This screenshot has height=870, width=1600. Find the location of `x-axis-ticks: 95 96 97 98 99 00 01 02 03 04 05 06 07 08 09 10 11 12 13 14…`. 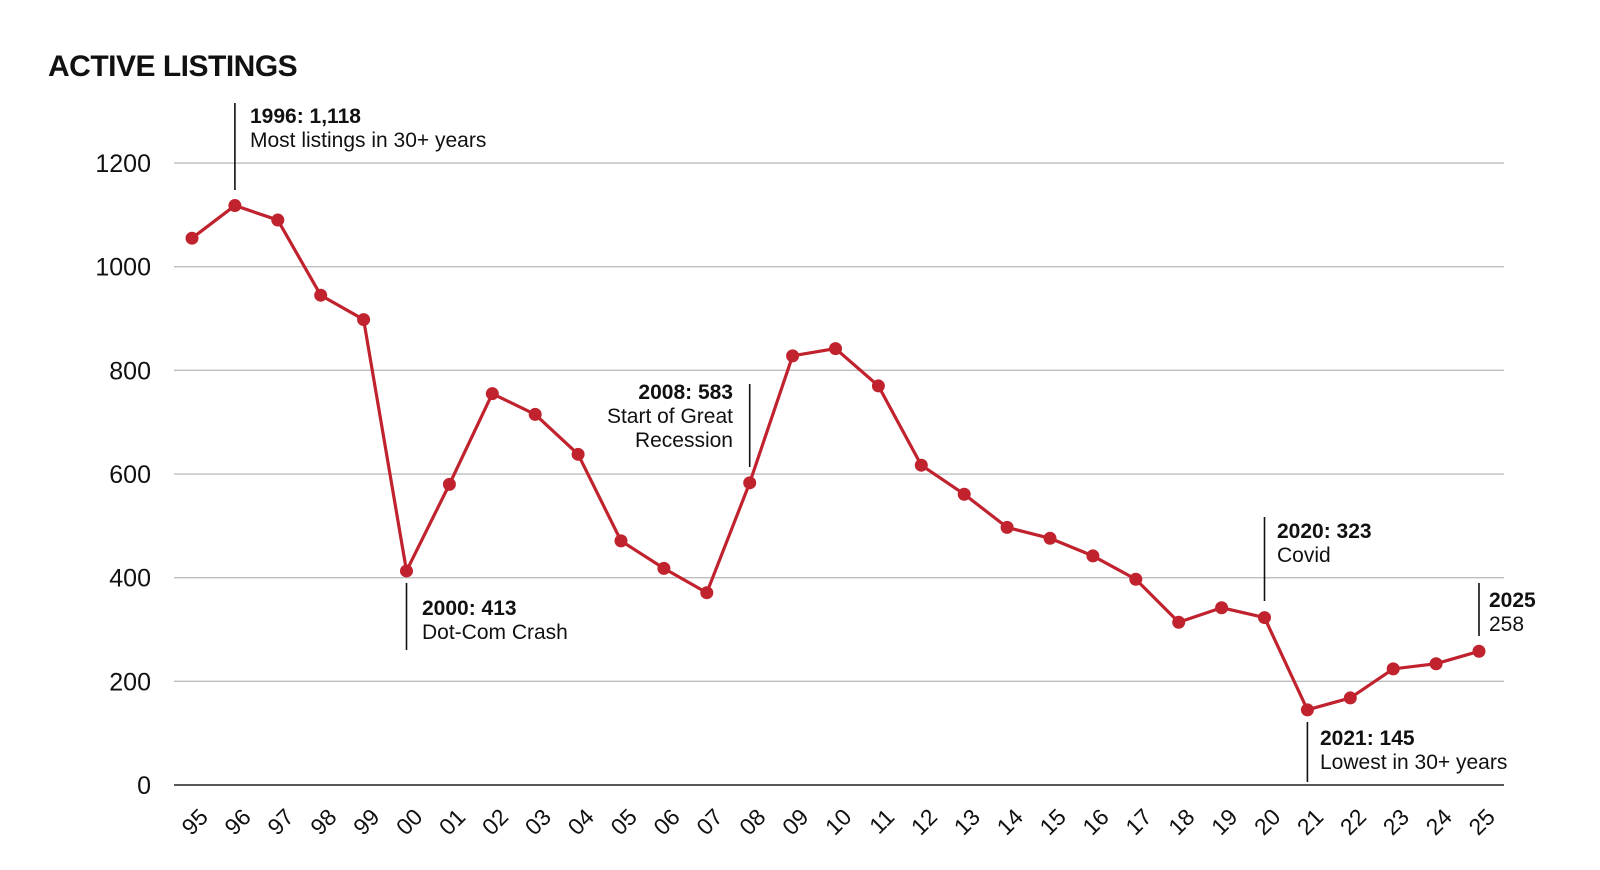

x-axis-ticks: 95 96 97 98 99 00 01 02 03 04 05 06 07 08 09 10 11 12 13 14… is located at coordinates (837, 821).